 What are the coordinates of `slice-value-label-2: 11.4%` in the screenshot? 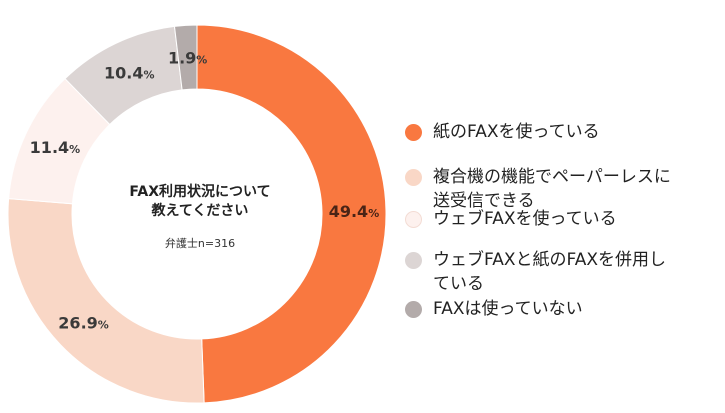 It's located at (55, 147).